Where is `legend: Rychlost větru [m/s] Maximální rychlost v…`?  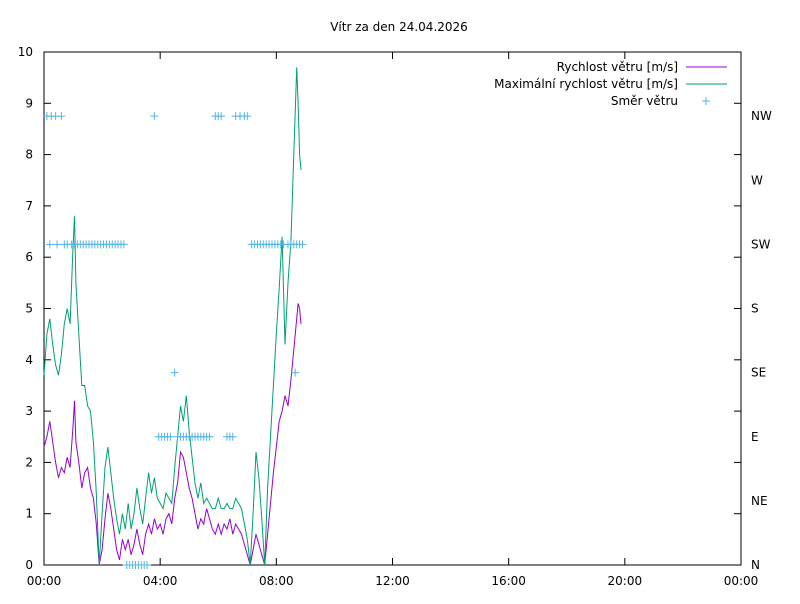
legend: Rychlost větru [m/s] Maximální rychlost v… is located at coordinates (610, 84).